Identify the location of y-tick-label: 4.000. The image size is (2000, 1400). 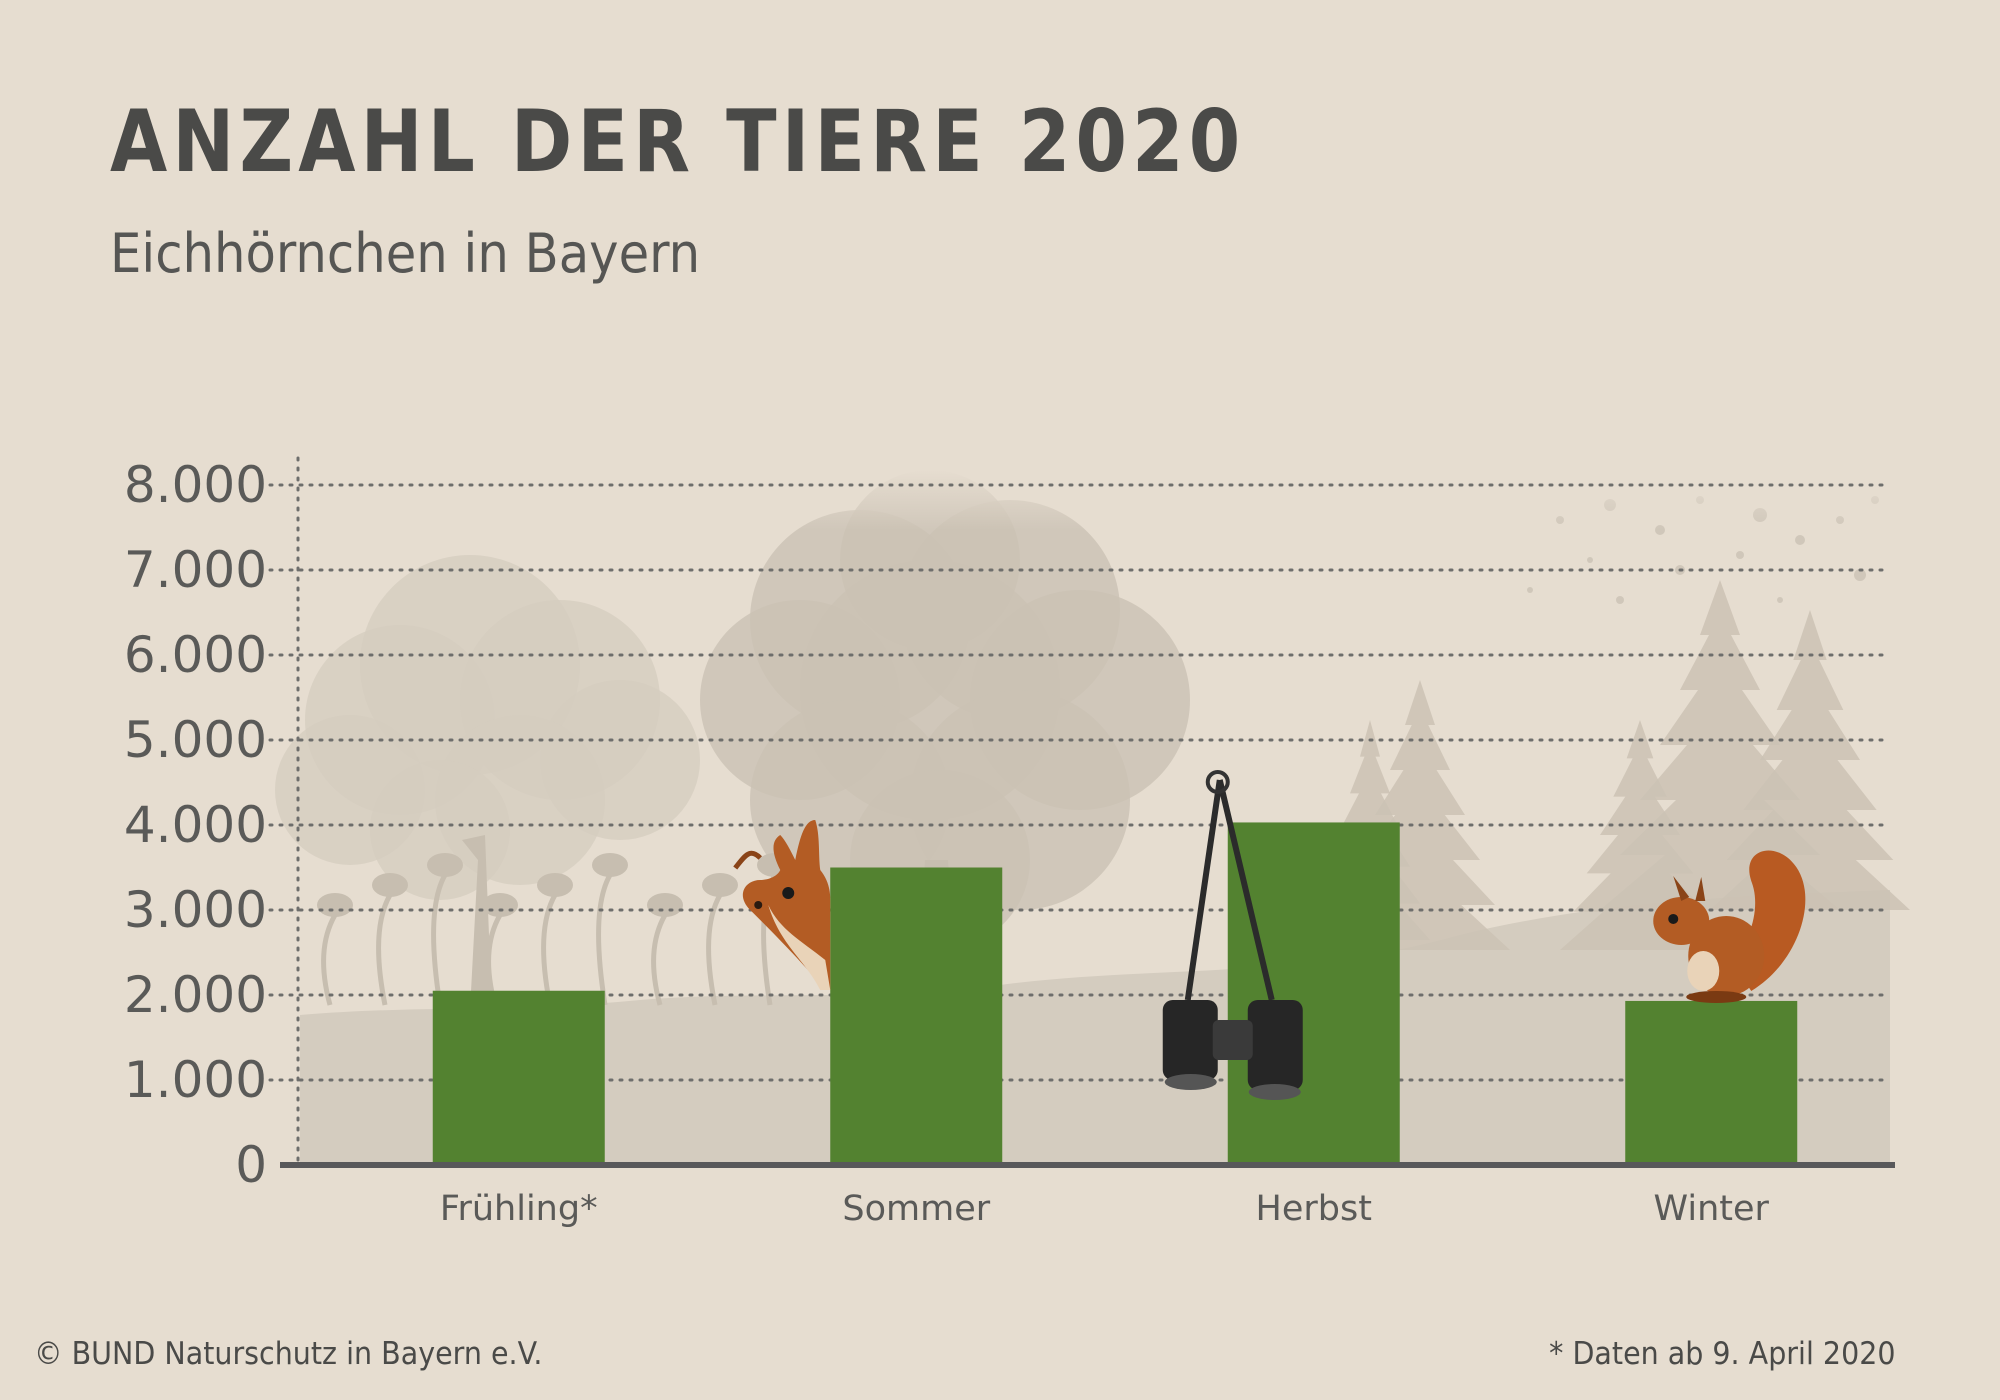
(195, 825).